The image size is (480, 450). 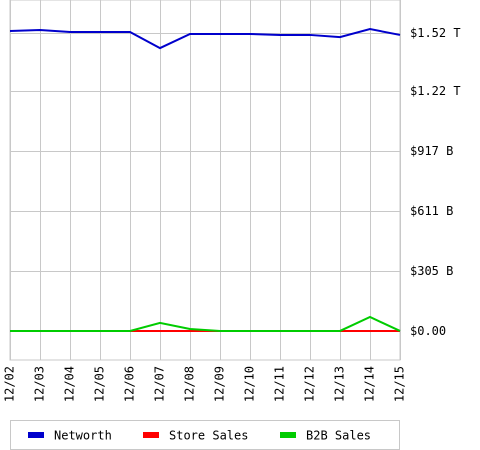 What do you see at coordinates (431, 271) in the screenshot?
I see `y-tick-label: $305 B` at bounding box center [431, 271].